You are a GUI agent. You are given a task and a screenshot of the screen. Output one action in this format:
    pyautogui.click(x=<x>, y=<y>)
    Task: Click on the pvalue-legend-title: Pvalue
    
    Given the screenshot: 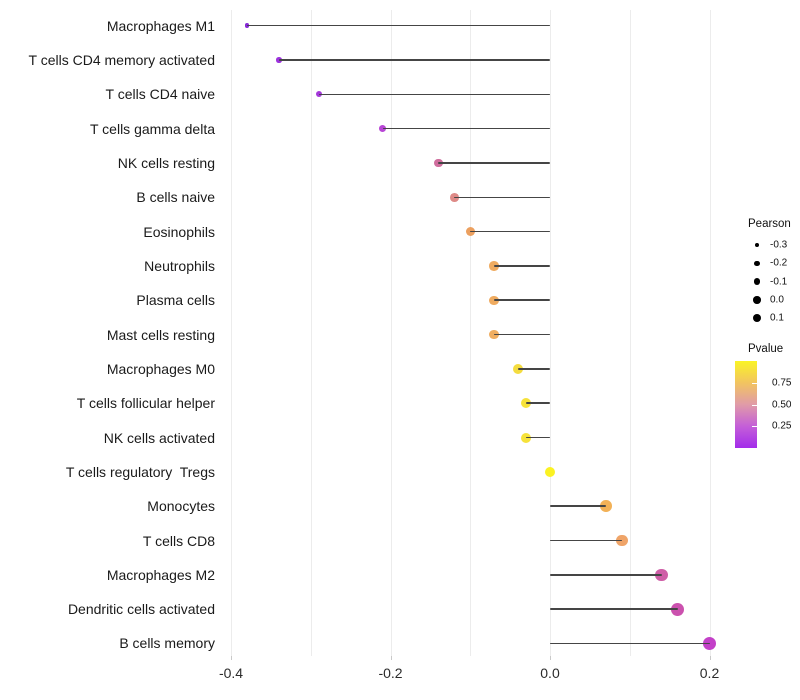 What is the action you would take?
    pyautogui.click(x=766, y=349)
    